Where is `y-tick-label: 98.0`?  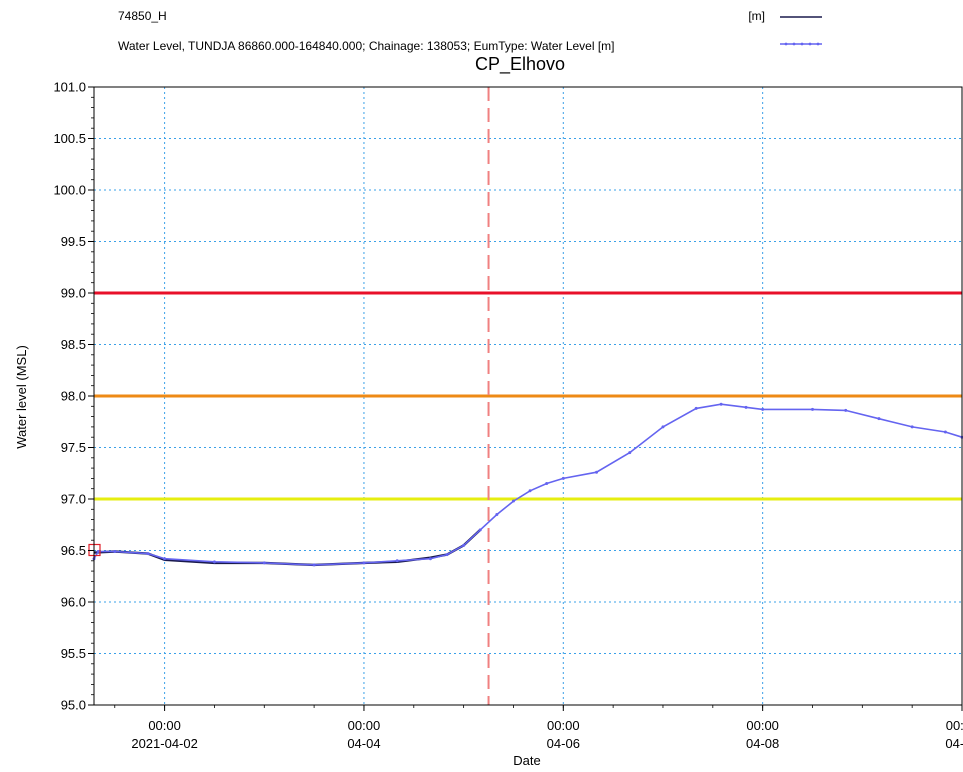 y-tick-label: 98.0 is located at coordinates (73, 396).